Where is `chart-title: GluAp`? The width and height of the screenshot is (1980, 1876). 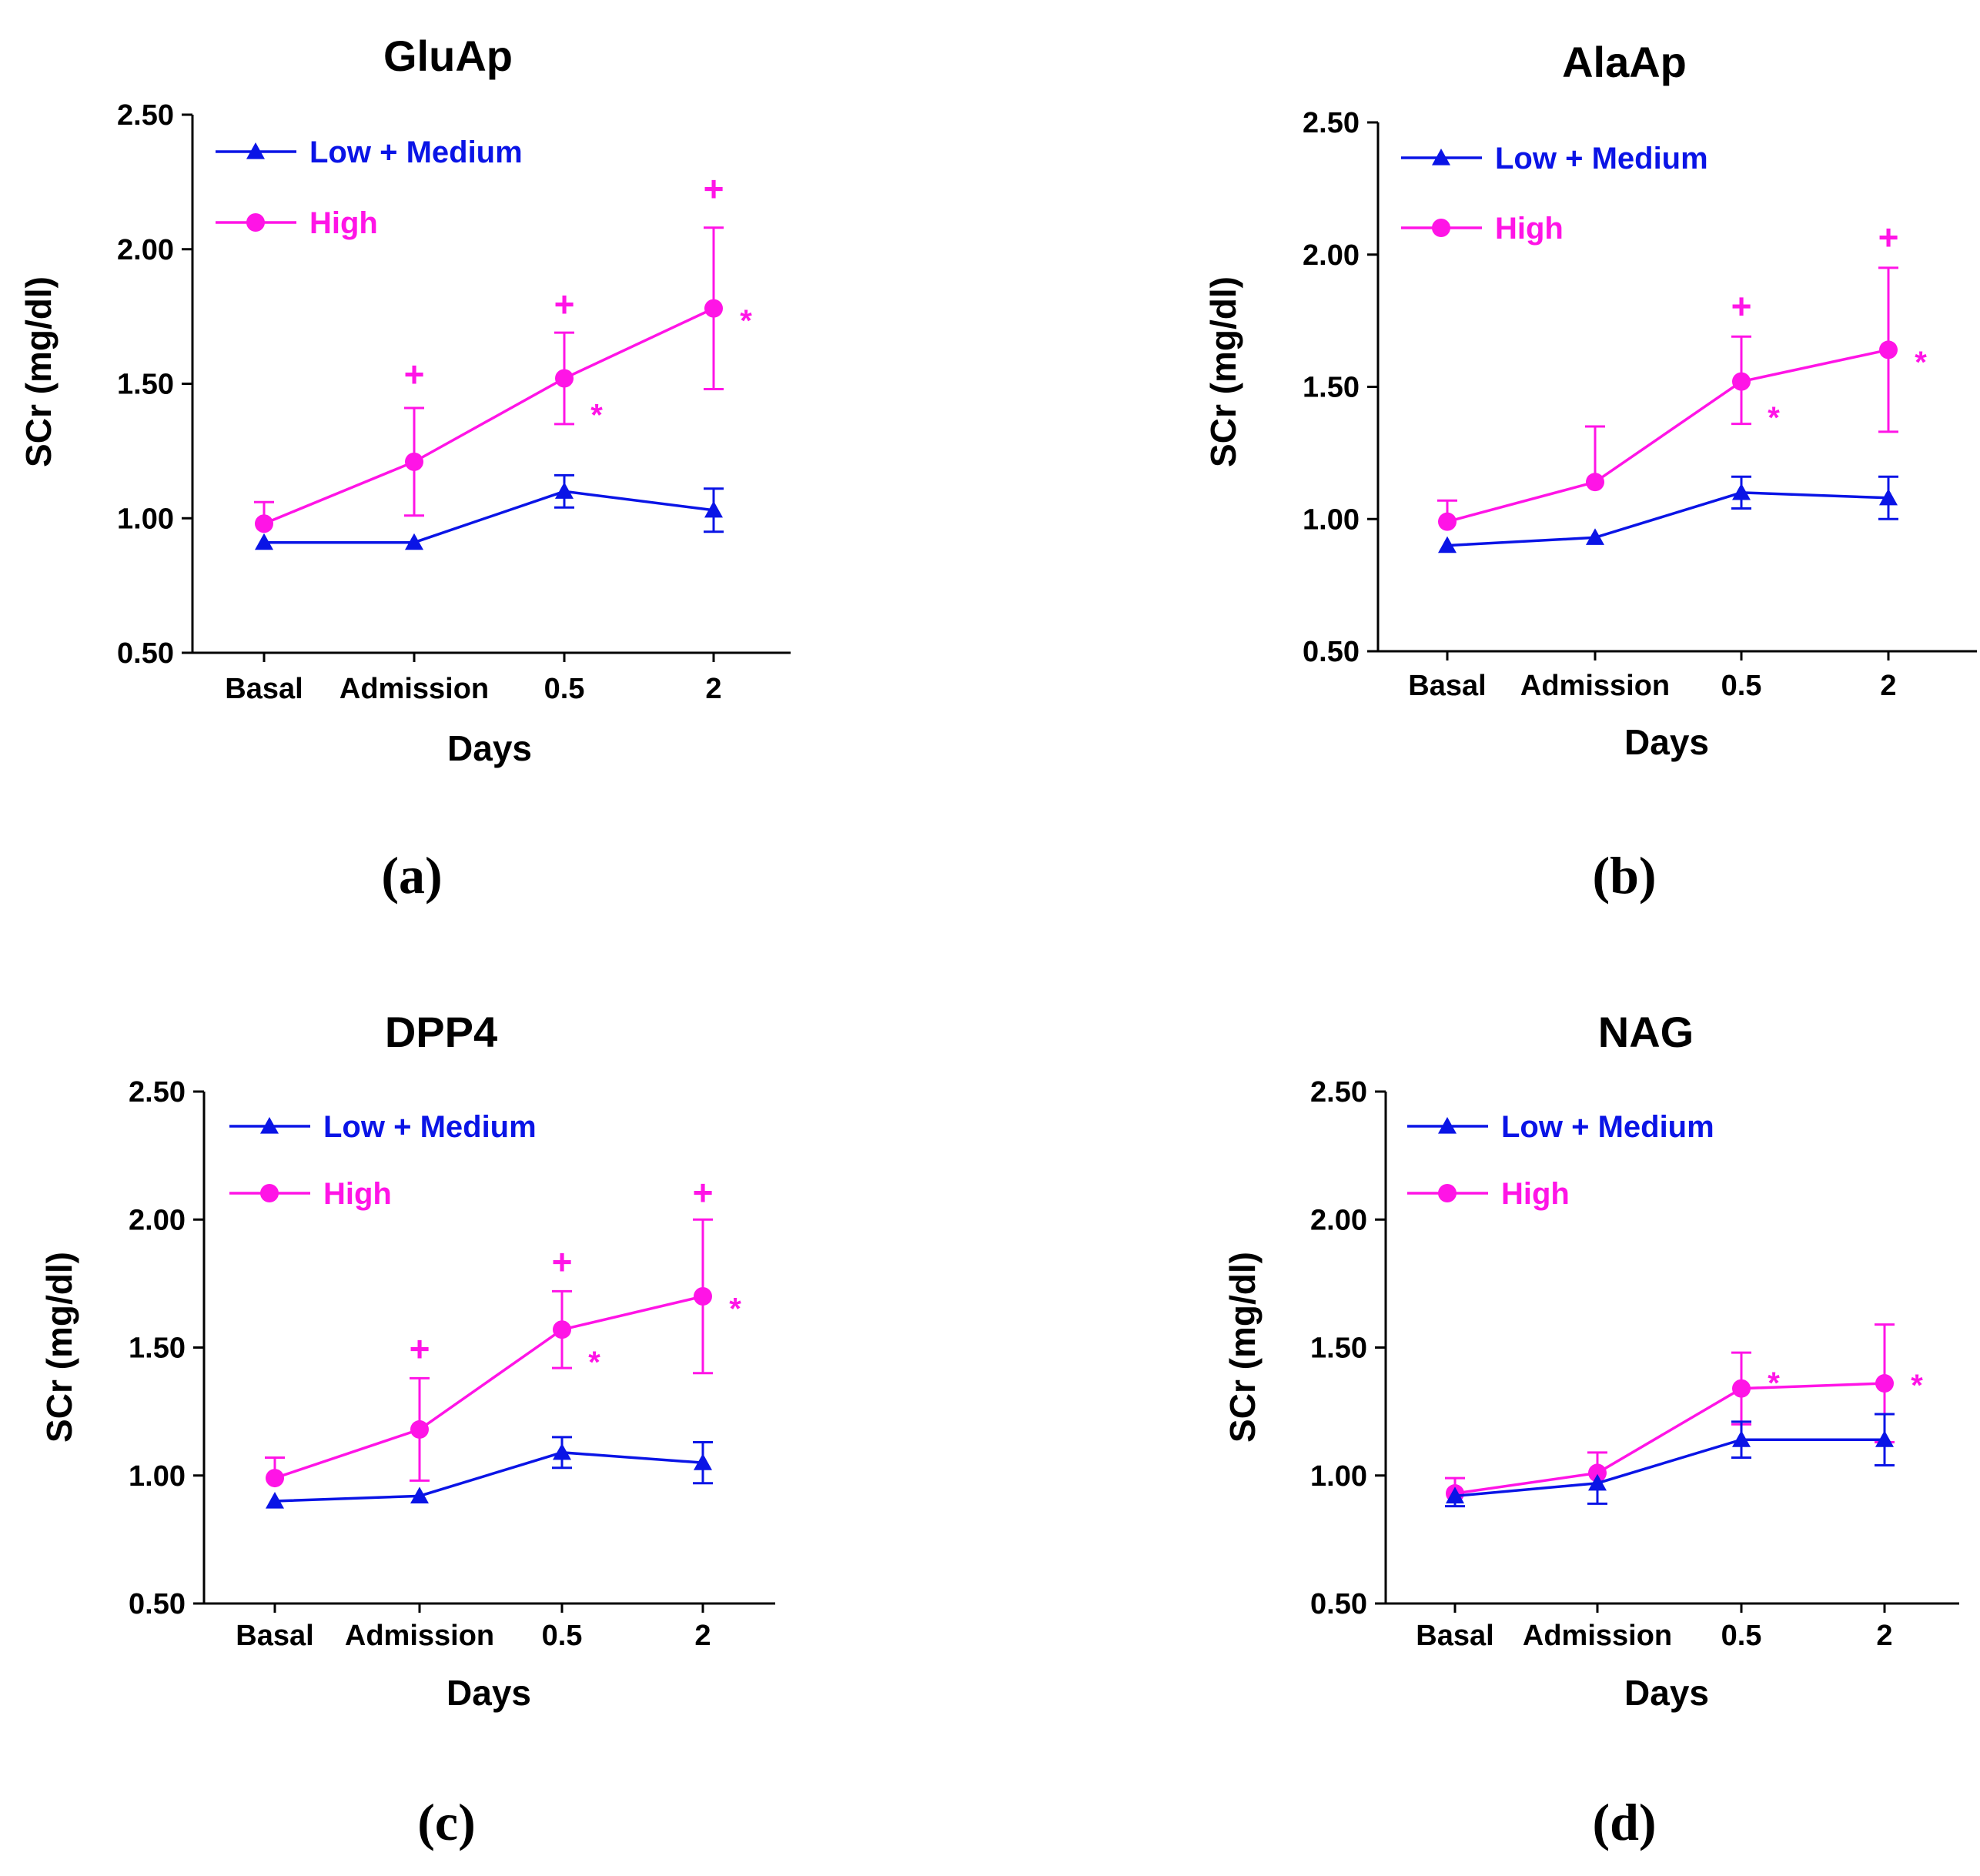
chart-title: GluAp is located at coordinates (448, 56).